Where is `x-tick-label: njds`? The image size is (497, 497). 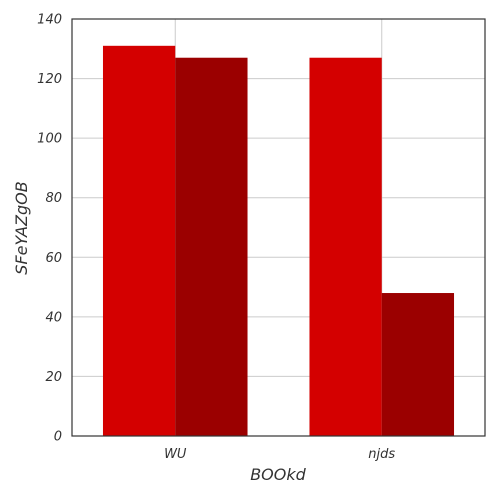
x-tick-label: njds is located at coordinates (381, 454).